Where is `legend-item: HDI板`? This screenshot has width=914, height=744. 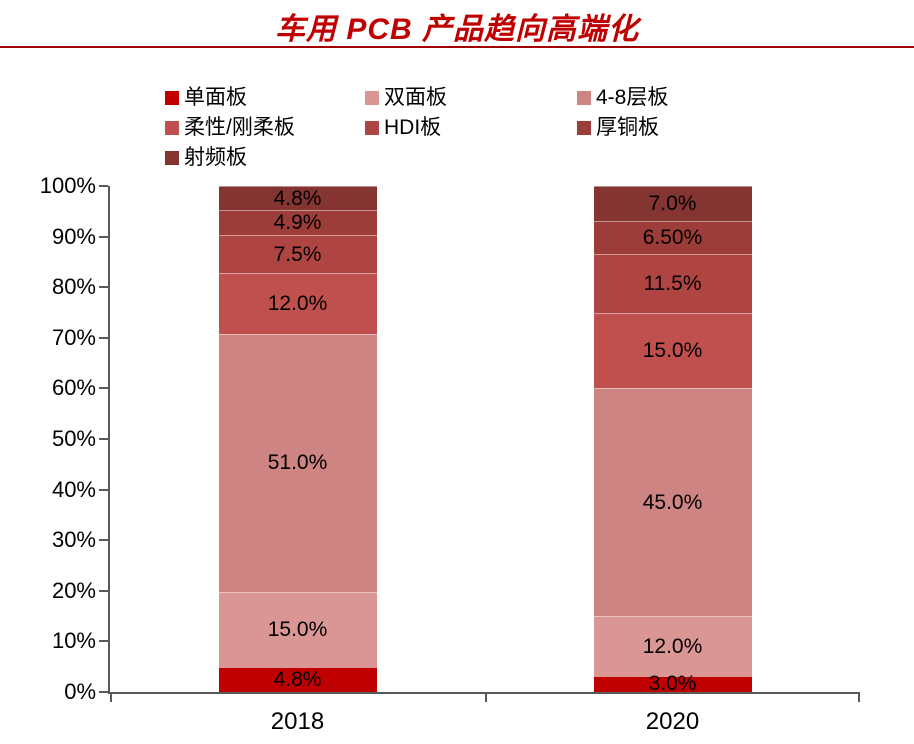 legend-item: HDI板 is located at coordinates (471, 128).